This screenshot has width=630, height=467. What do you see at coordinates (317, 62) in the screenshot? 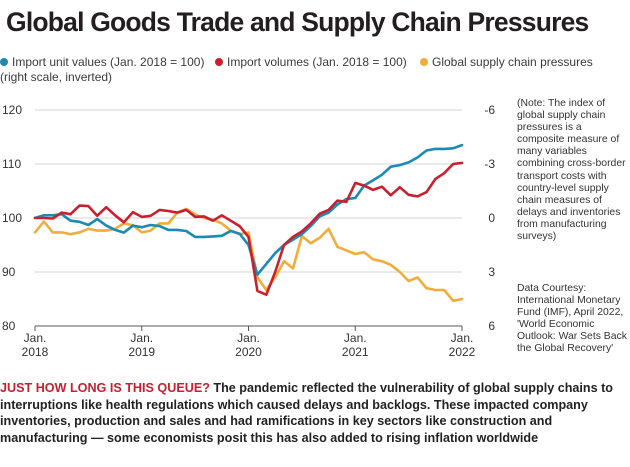
I see `legend-label-volumes: Import volumes (Jan. 2018 = 100)` at bounding box center [317, 62].